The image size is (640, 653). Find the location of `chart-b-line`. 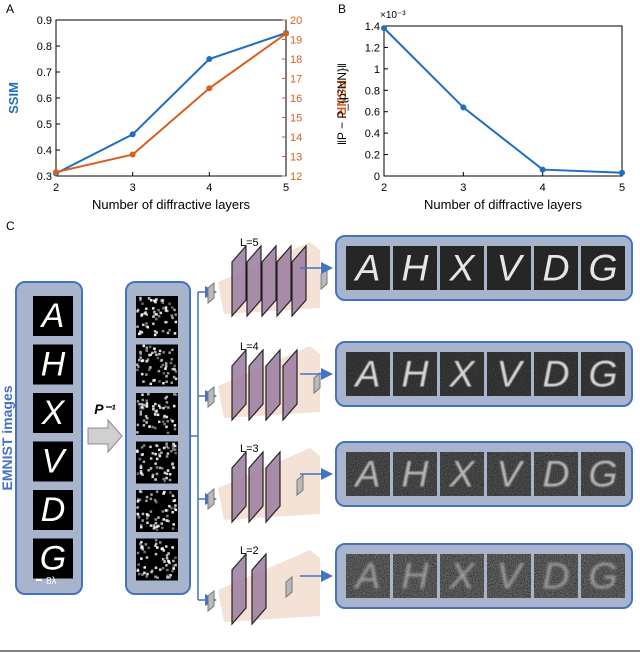

chart-b-line is located at coordinates (503, 100).